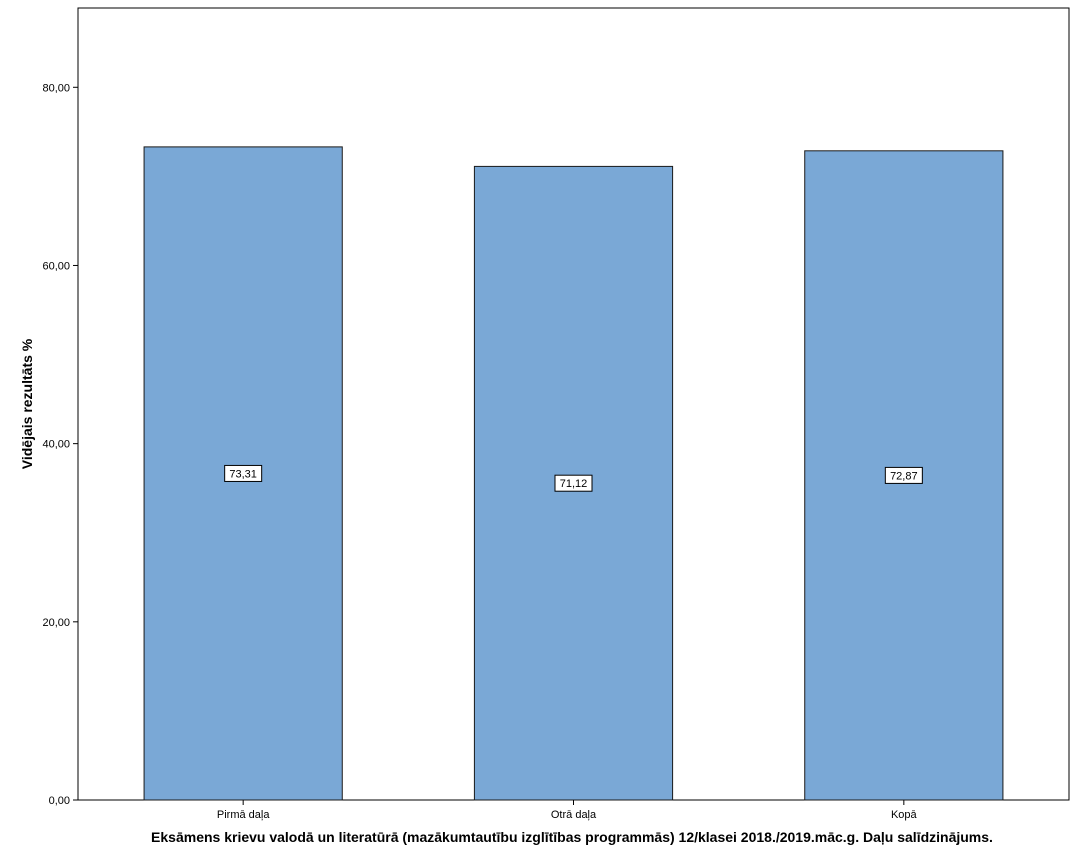 The image size is (1078, 862). What do you see at coordinates (27, 403) in the screenshot?
I see `y-axis-title: Vidējais rezultāts %` at bounding box center [27, 403].